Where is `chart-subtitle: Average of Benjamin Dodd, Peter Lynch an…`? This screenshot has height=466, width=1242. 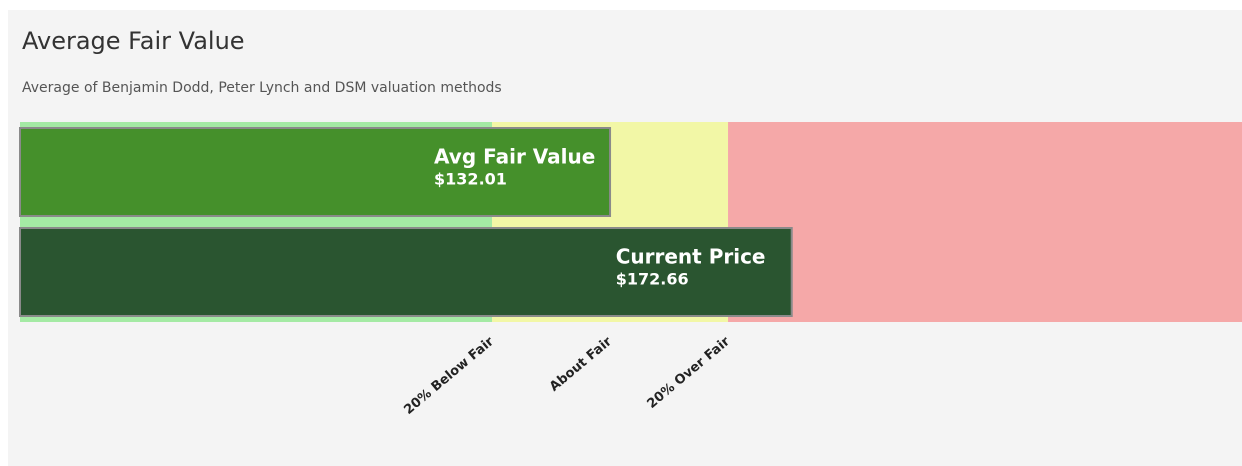
chart-subtitle: Average of Benjamin Dodd, Peter Lynch an… is located at coordinates (262, 88).